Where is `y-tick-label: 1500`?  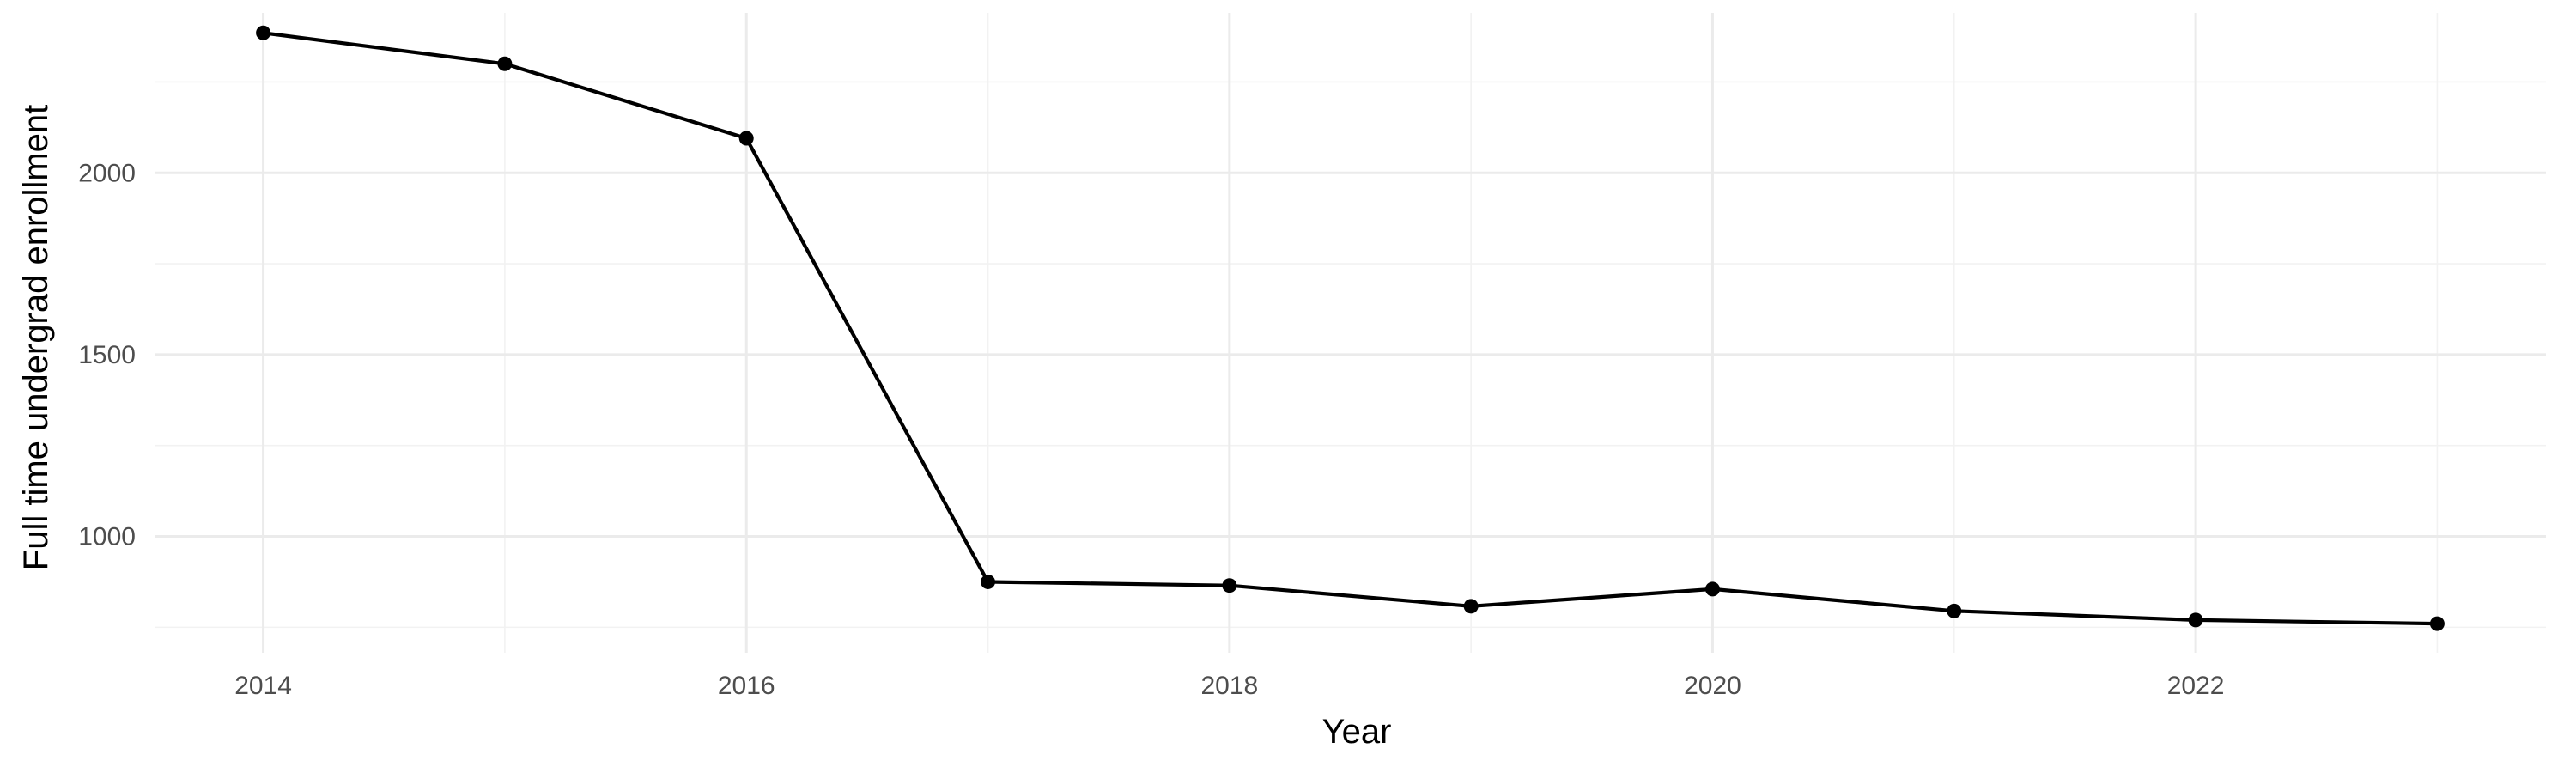
y-tick-label: 1500 is located at coordinates (107, 355).